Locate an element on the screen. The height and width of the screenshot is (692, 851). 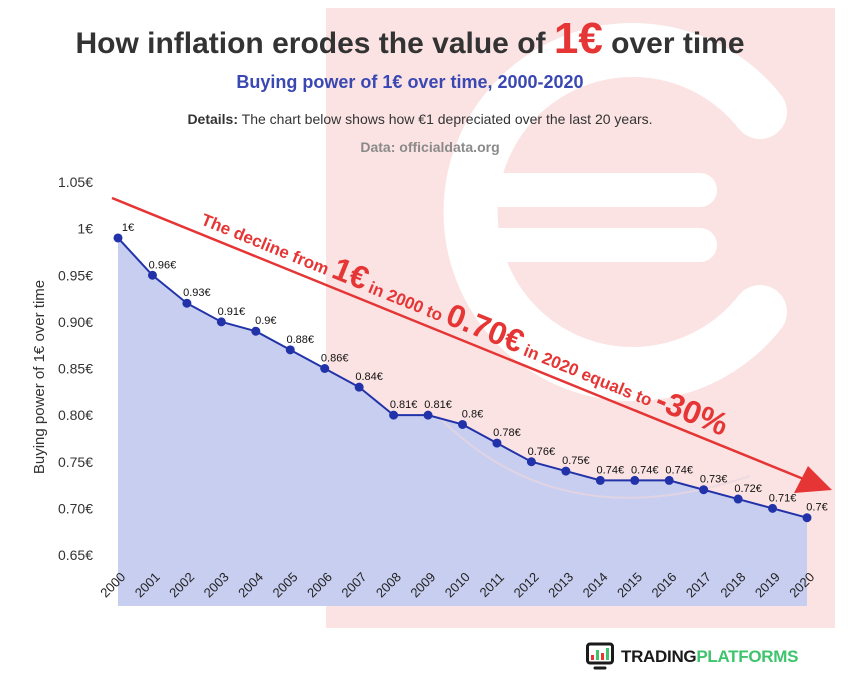
data-label-2003: 0.91€ is located at coordinates (232, 312).